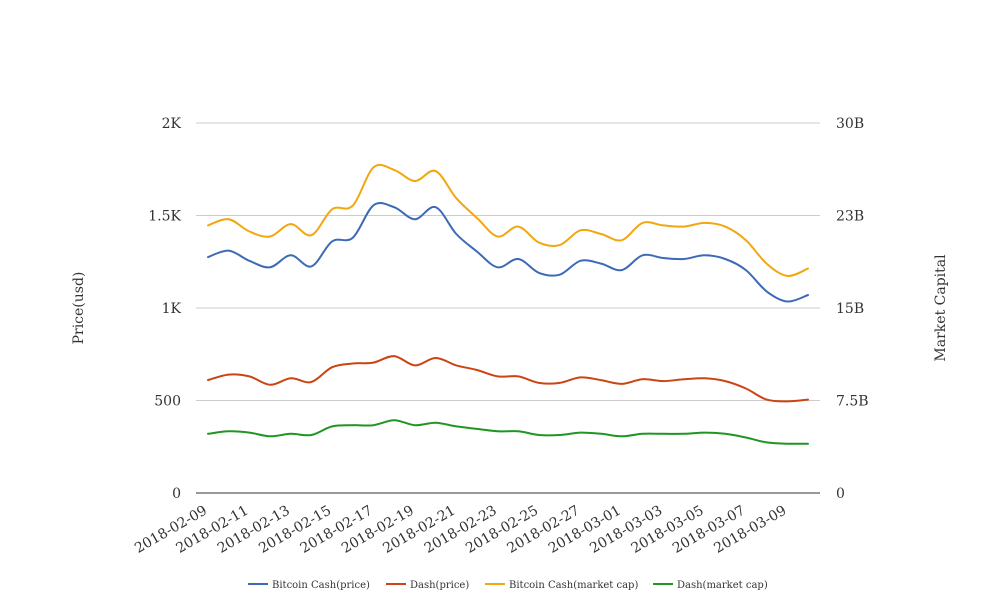 The image size is (1008, 616). Describe the element at coordinates (850, 124) in the screenshot. I see `y-right-tick-label: 30B` at that location.